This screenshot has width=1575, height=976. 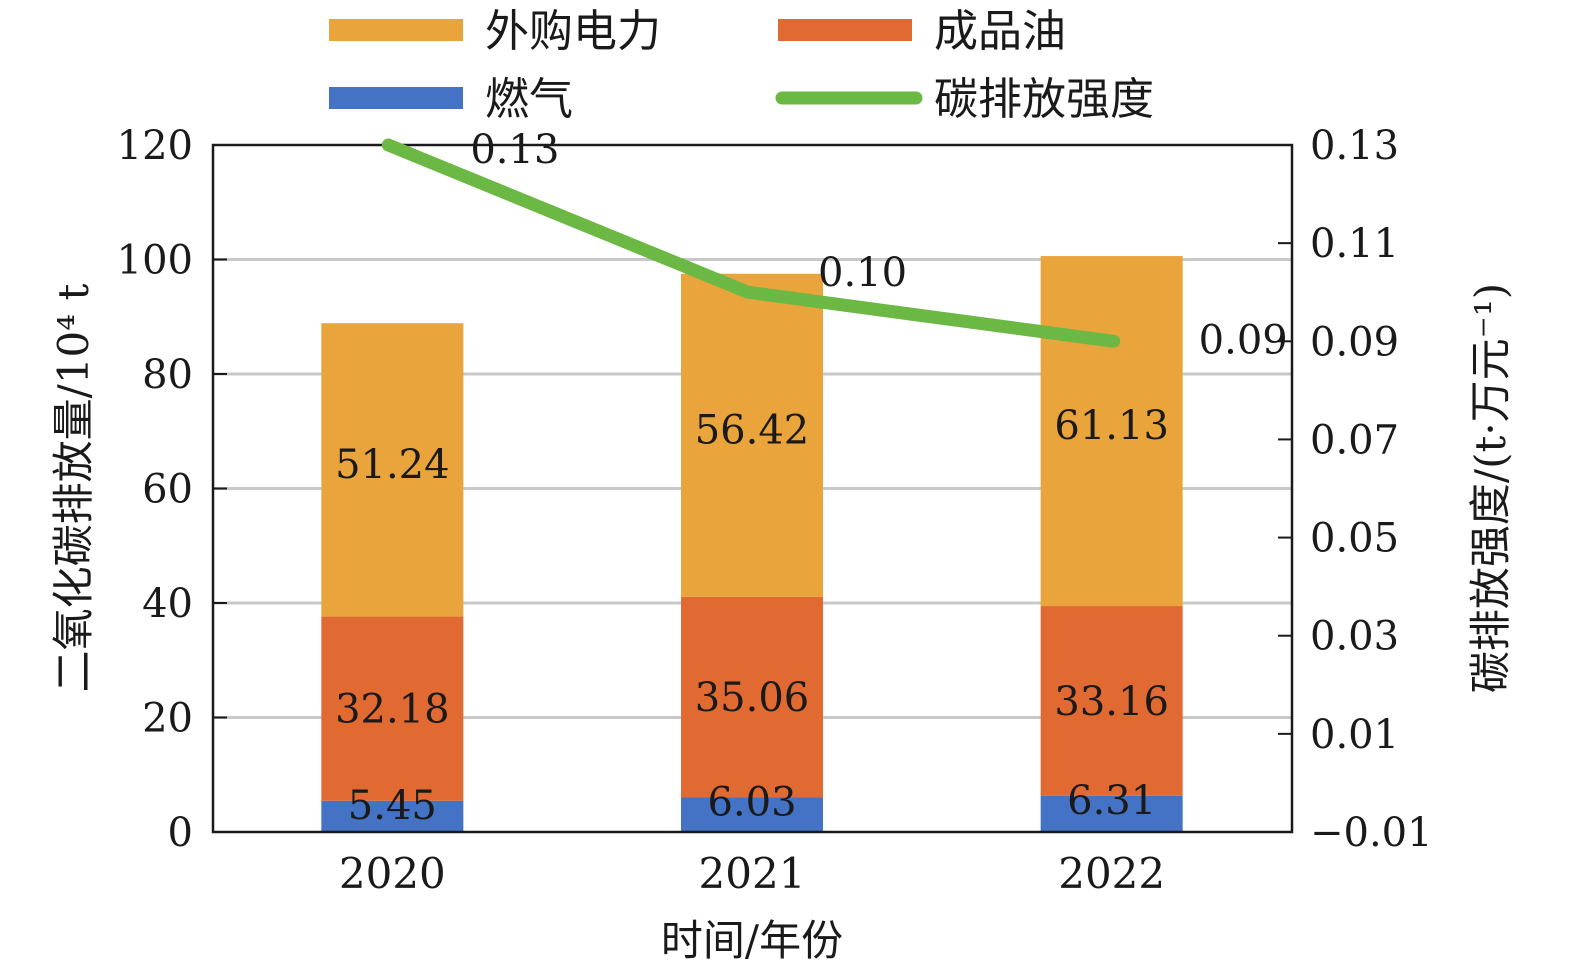 What do you see at coordinates (1044, 99) in the screenshot?
I see `legend-label: 碳排放强度` at bounding box center [1044, 99].